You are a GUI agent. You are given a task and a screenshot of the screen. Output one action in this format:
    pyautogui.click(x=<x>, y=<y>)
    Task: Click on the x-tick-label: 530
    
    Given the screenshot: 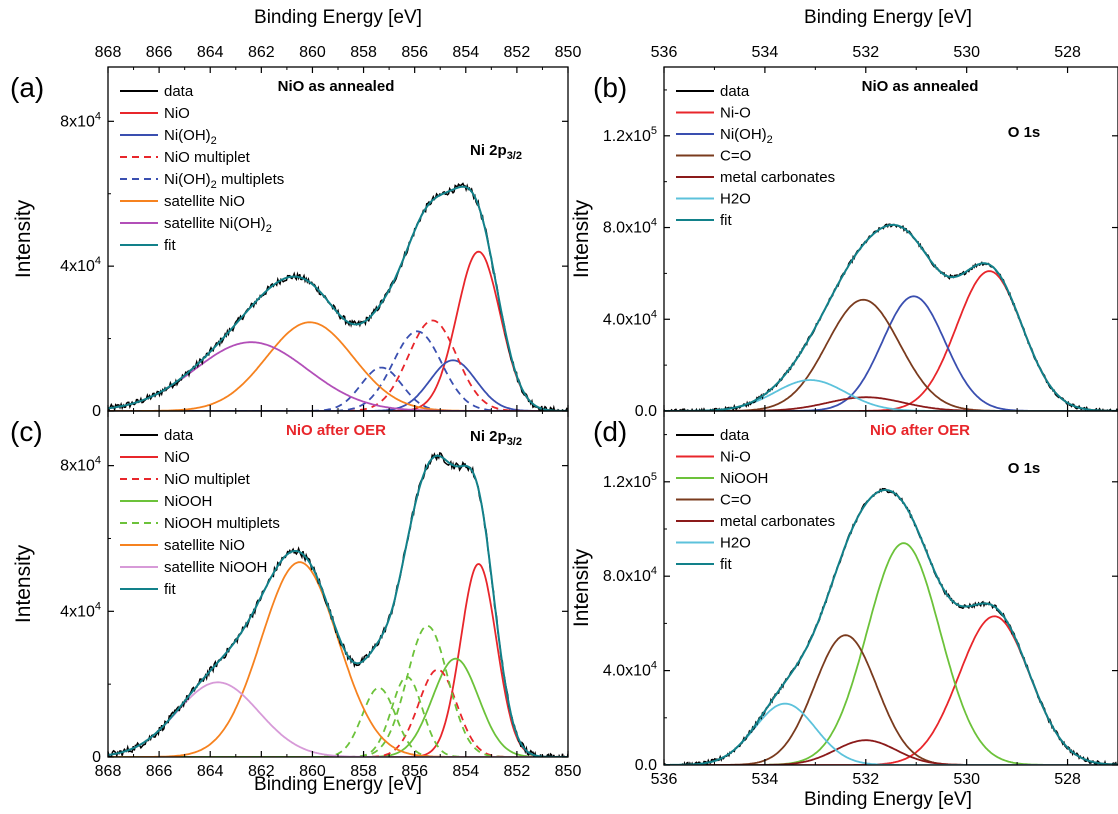 What is the action you would take?
    pyautogui.click(x=966, y=779)
    